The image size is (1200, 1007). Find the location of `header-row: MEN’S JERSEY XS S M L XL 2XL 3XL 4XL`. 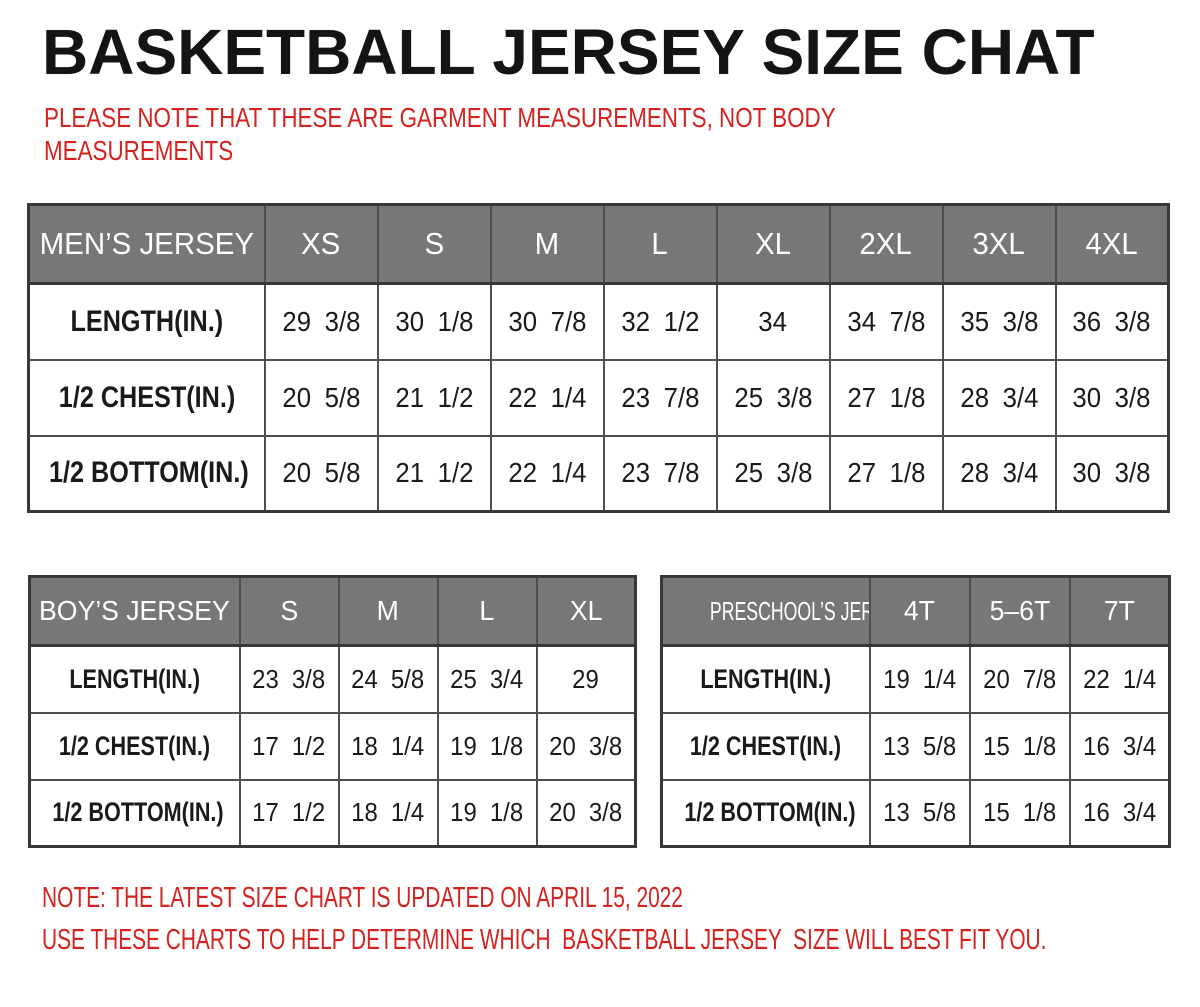

header-row: MEN’S JERSEY XS S M L XL 2XL 3XL 4XL is located at coordinates (598, 244).